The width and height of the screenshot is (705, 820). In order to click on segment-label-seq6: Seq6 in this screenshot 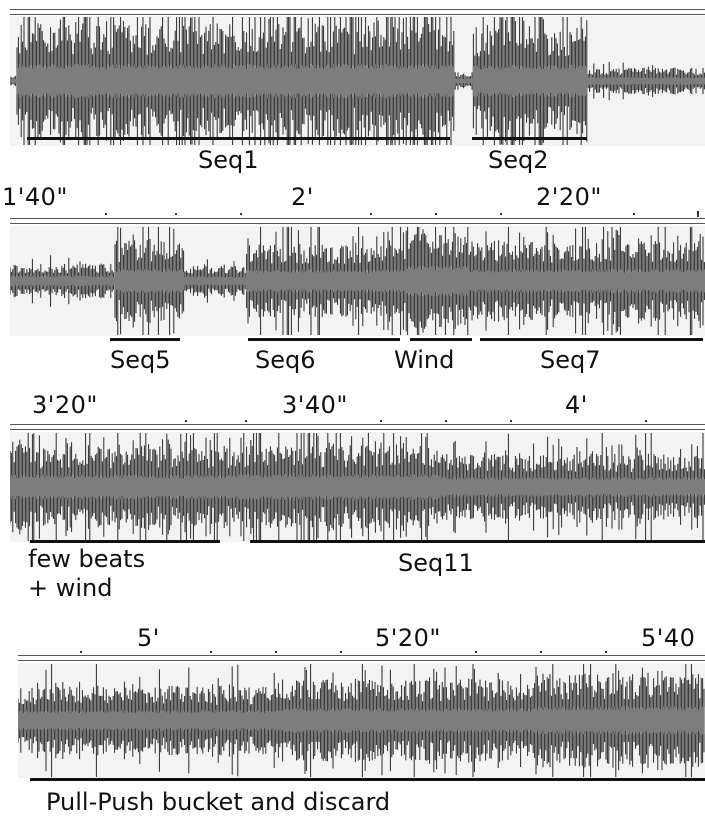, I will do `click(285, 360)`.